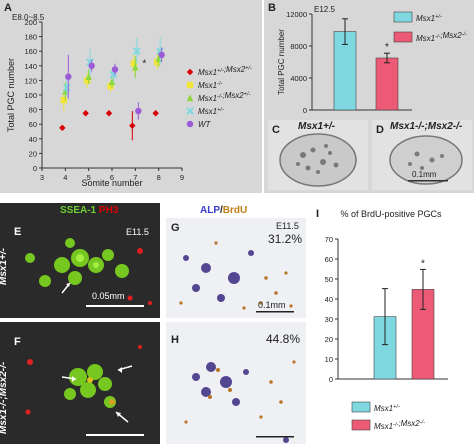 Image resolution: width=474 pixels, height=444 pixels. What do you see at coordinates (329, 279) in the screenshot?
I see `y-tick-label-i: 50` at bounding box center [329, 279].